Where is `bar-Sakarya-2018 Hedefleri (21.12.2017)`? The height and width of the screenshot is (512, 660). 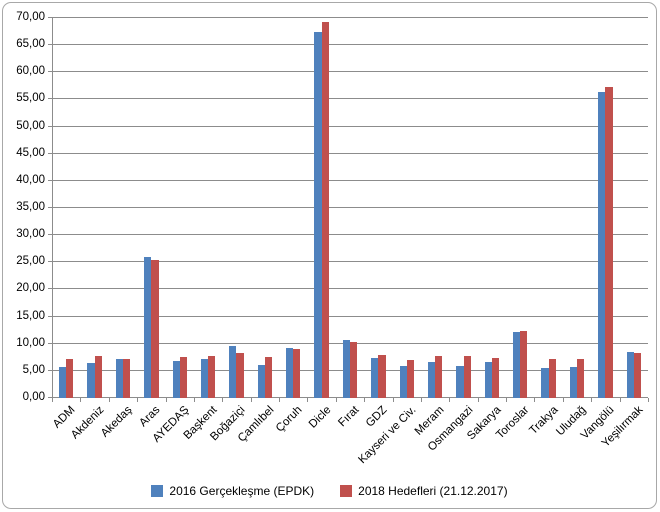
bar-Sakarya-2018 Hedefleri (21.12.2017) is located at coordinates (495, 377).